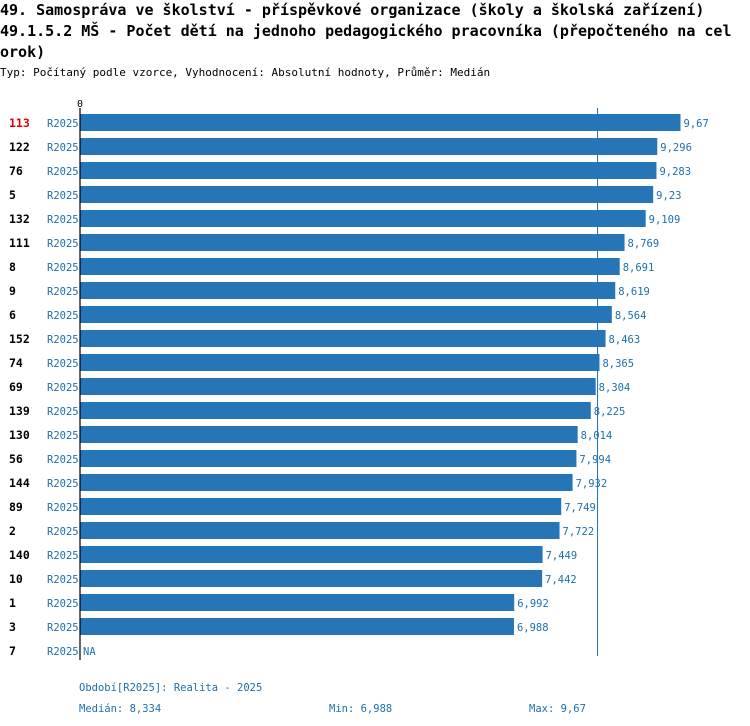  What do you see at coordinates (634, 292) in the screenshot?
I see `value-label: 8,619` at bounding box center [634, 292].